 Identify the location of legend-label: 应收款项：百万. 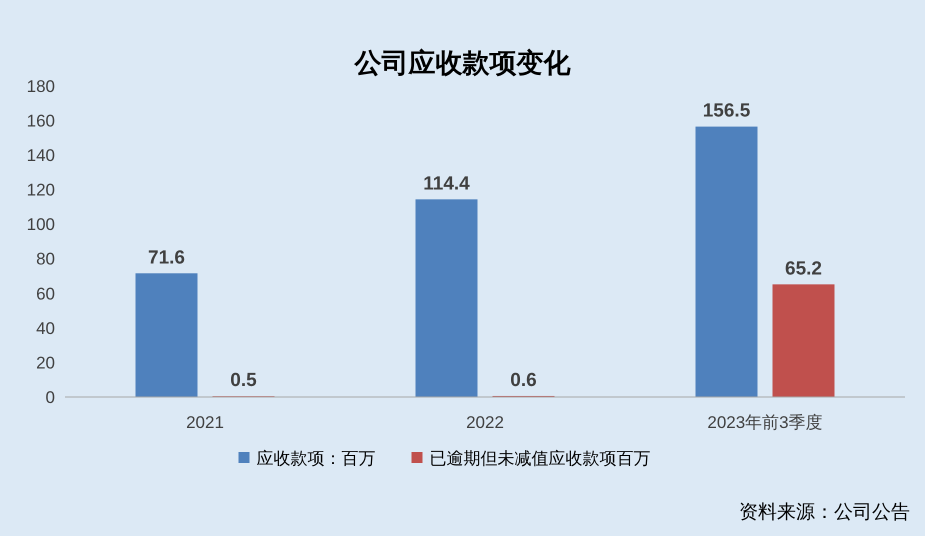
(316, 458).